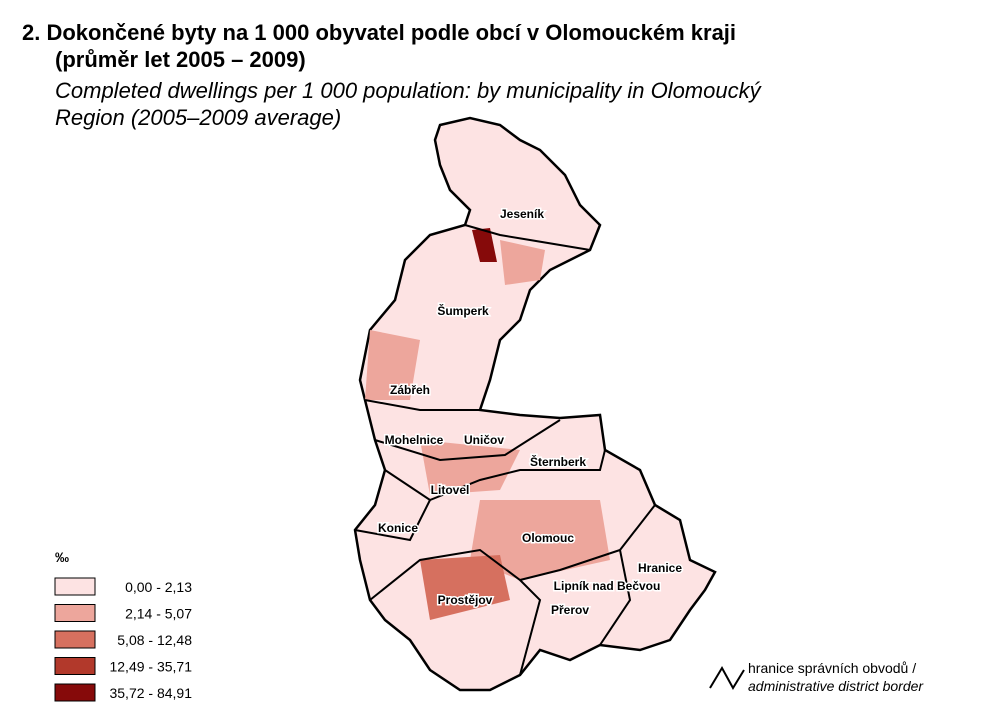 The height and width of the screenshot is (704, 1000). I want to click on border-legend-icon, so click(727, 677).